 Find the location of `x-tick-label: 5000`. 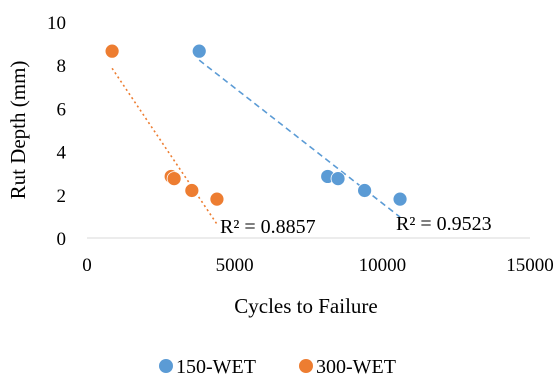

x-tick-label: 5000 is located at coordinates (235, 265).